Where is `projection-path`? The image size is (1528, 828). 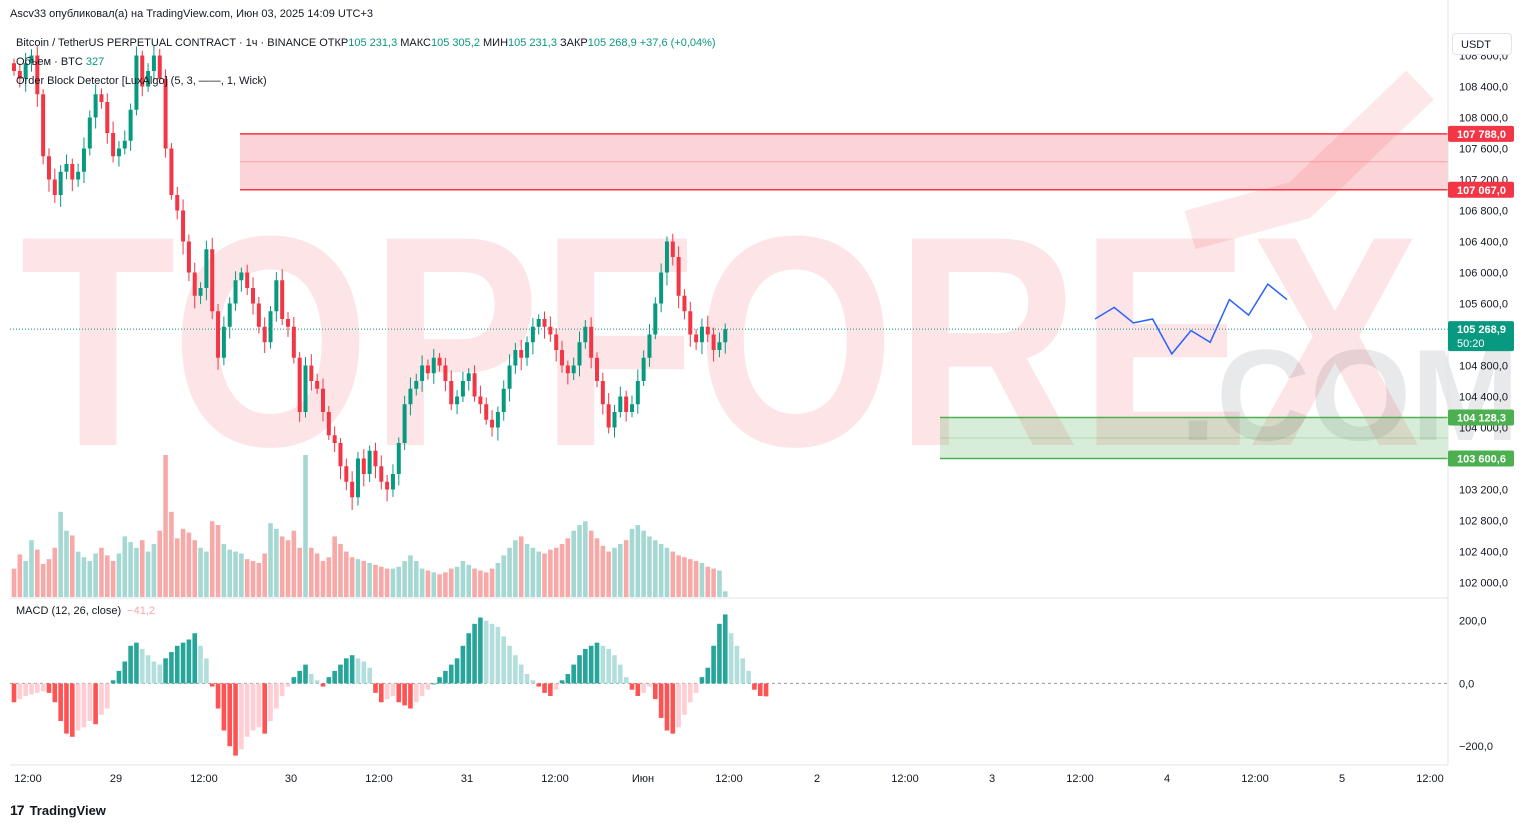 projection-path is located at coordinates (1191, 319).